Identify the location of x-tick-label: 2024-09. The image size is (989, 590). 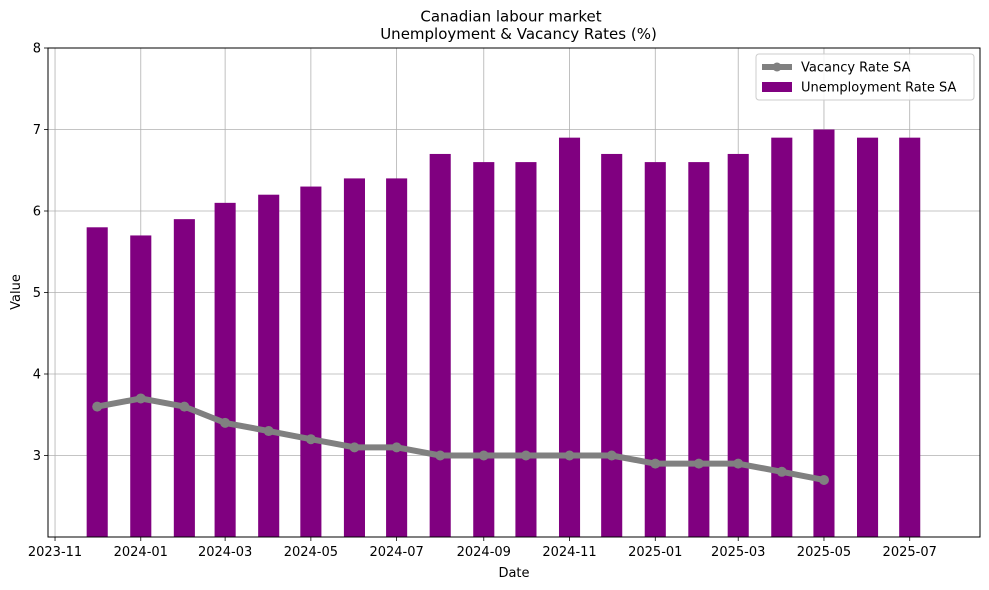
(484, 552).